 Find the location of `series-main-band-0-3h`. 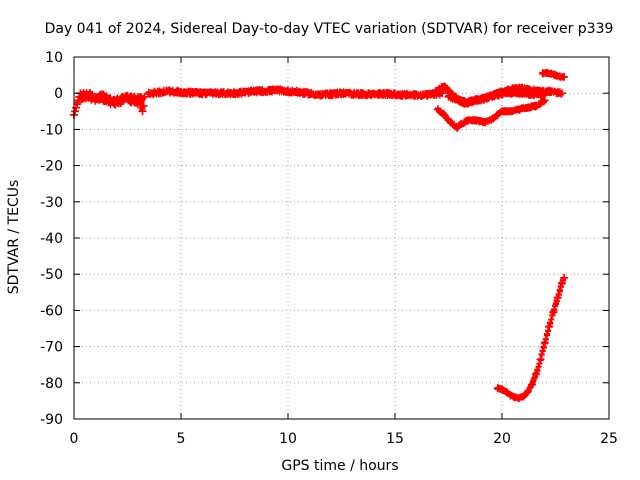

series-main-band-0-3h is located at coordinates (111, 99).